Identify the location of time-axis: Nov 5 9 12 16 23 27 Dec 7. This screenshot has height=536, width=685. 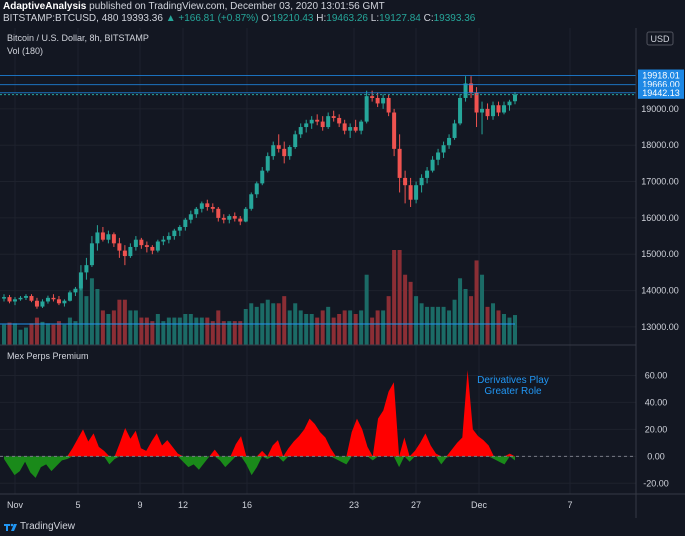
(290, 505).